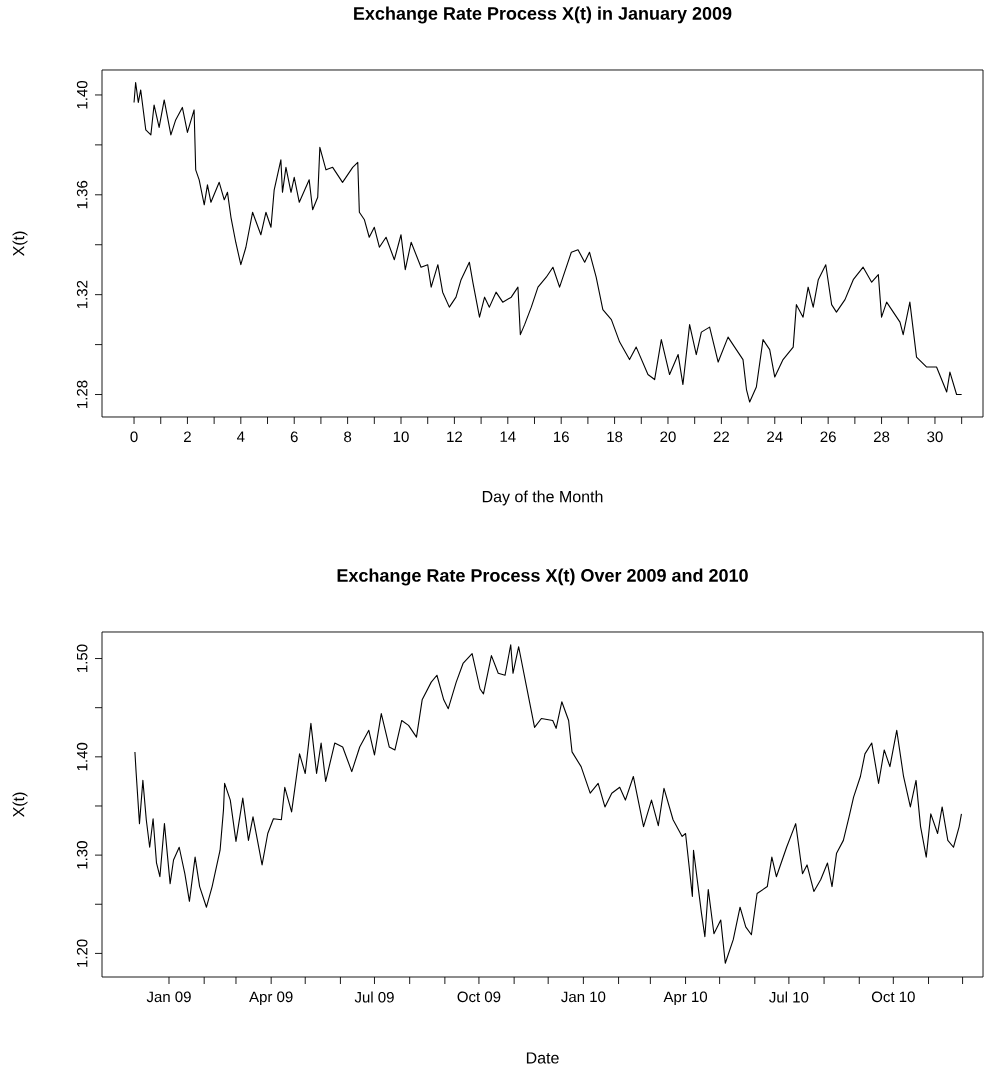  I want to click on x-tick-label: 2, so click(187, 436).